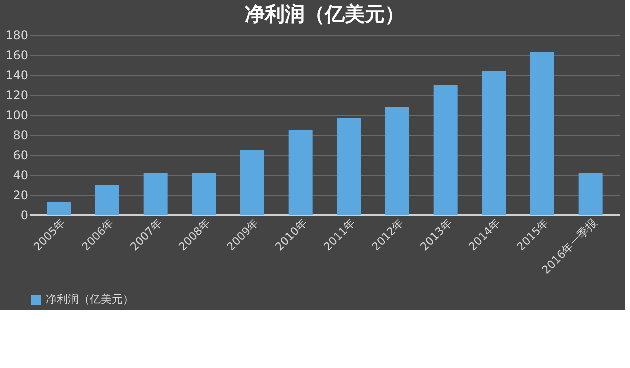 This screenshot has height=368, width=630. What do you see at coordinates (24, 215) in the screenshot?
I see `y-tick-label: 0` at bounding box center [24, 215].